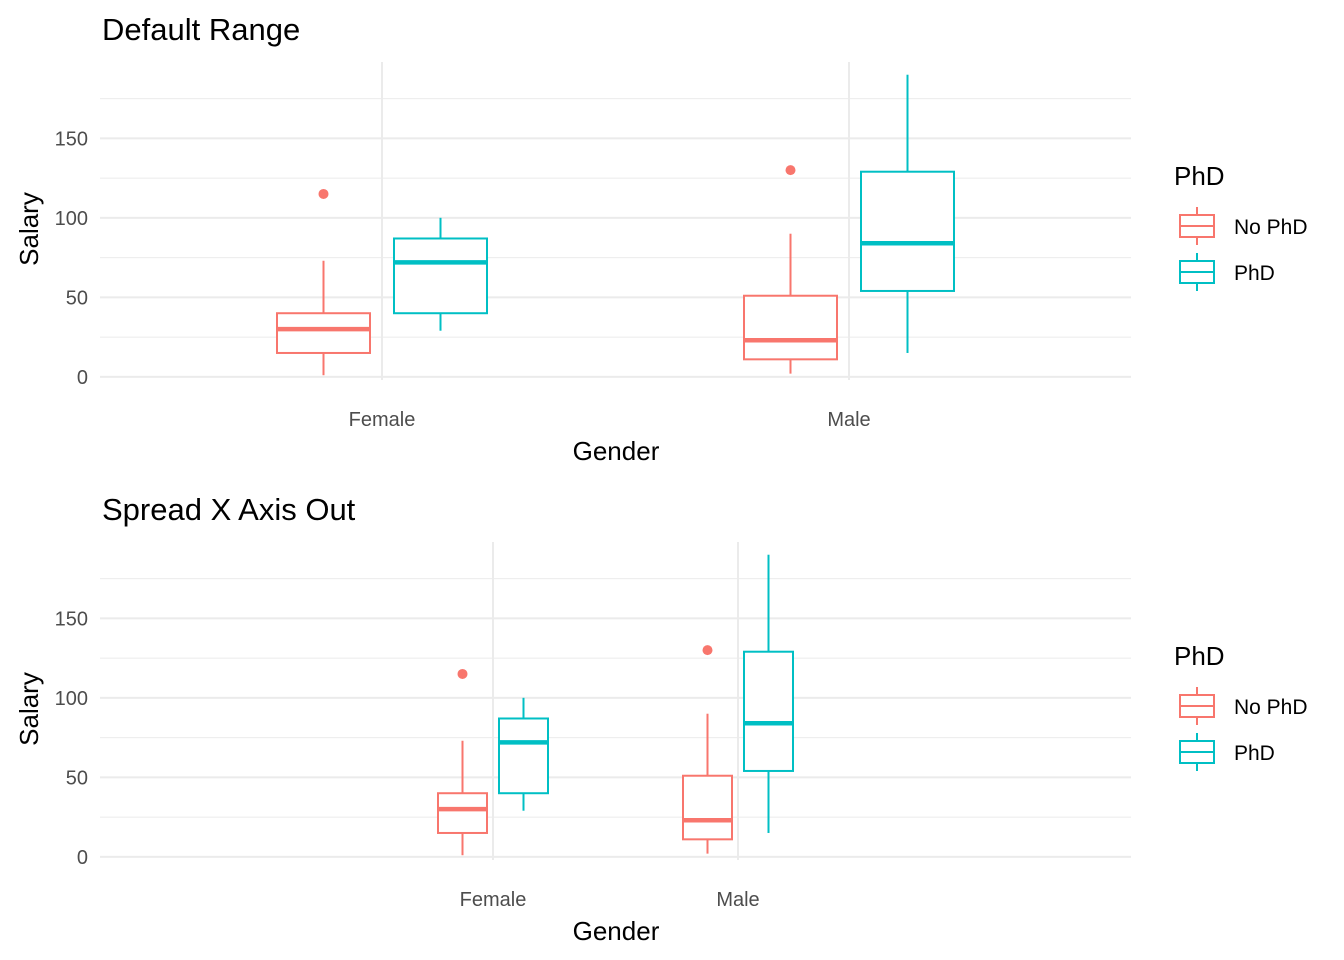  Describe the element at coordinates (201, 29) in the screenshot. I see `chart-title: Default Range` at that location.